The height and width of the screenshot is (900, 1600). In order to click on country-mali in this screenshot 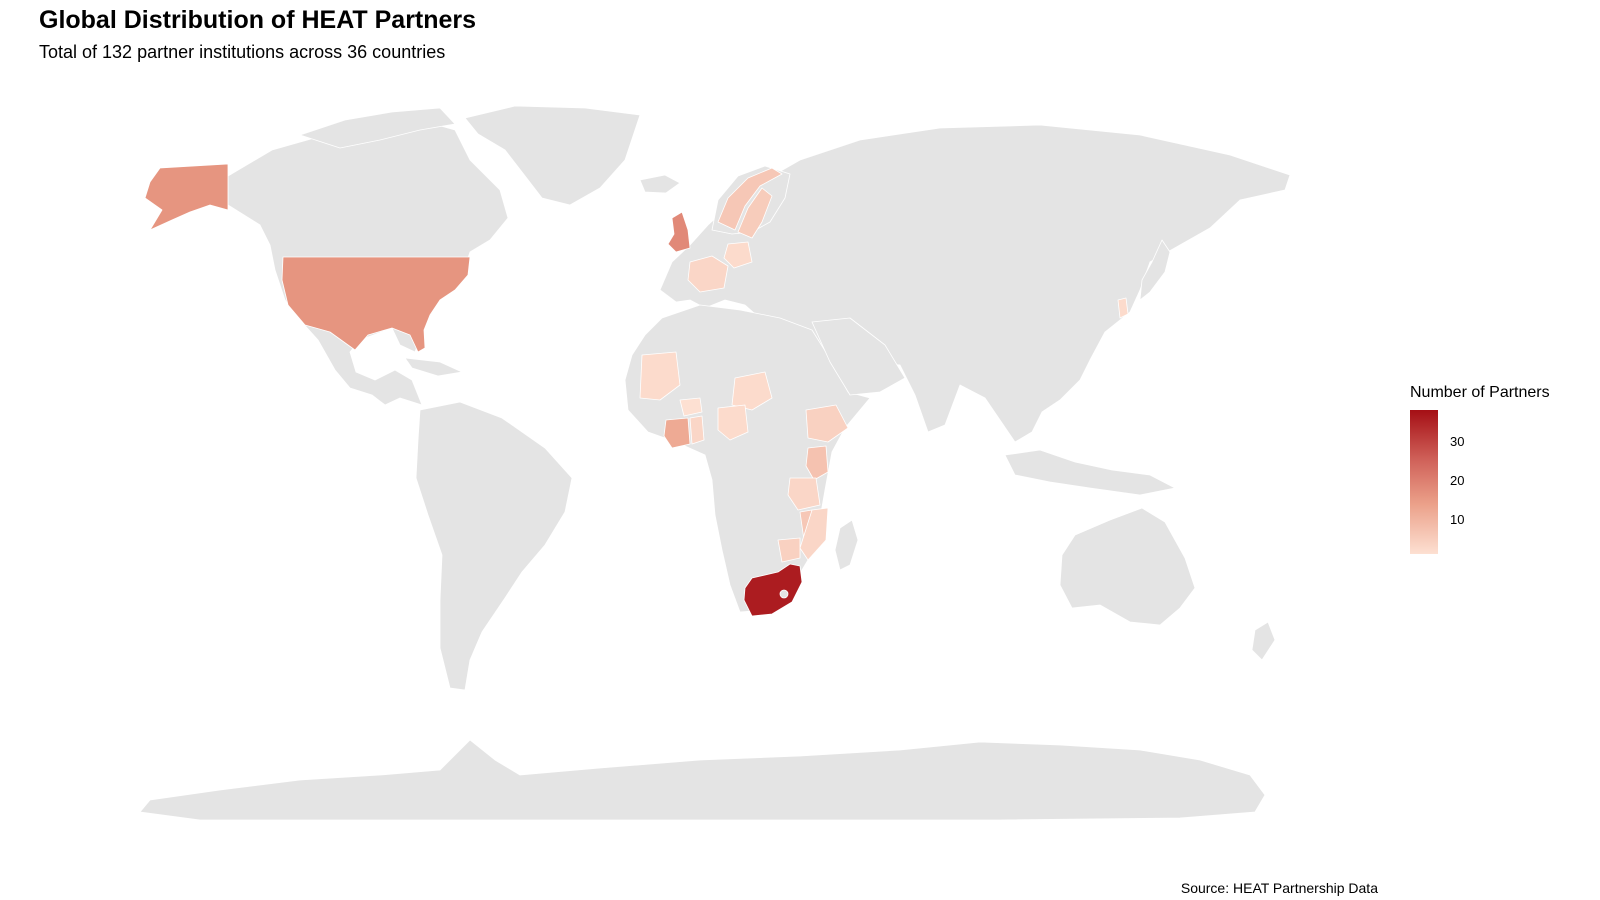, I will do `click(660, 376)`.